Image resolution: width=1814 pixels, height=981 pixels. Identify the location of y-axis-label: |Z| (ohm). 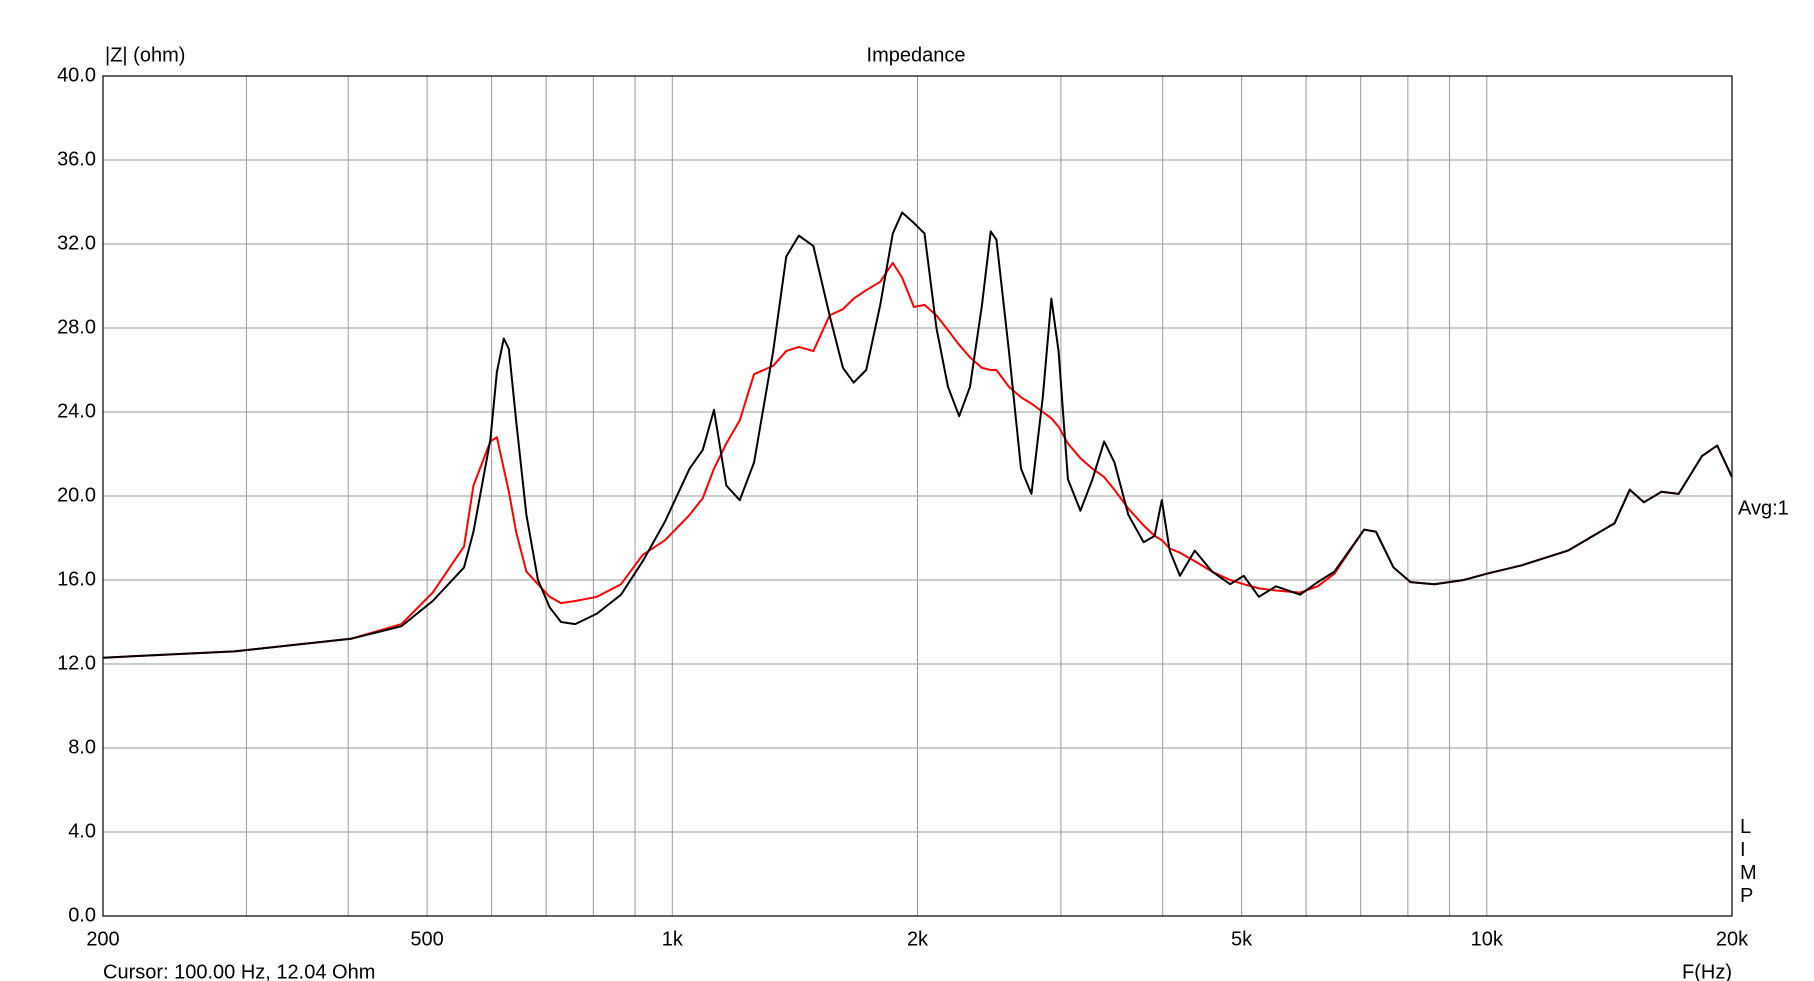
(145, 55).